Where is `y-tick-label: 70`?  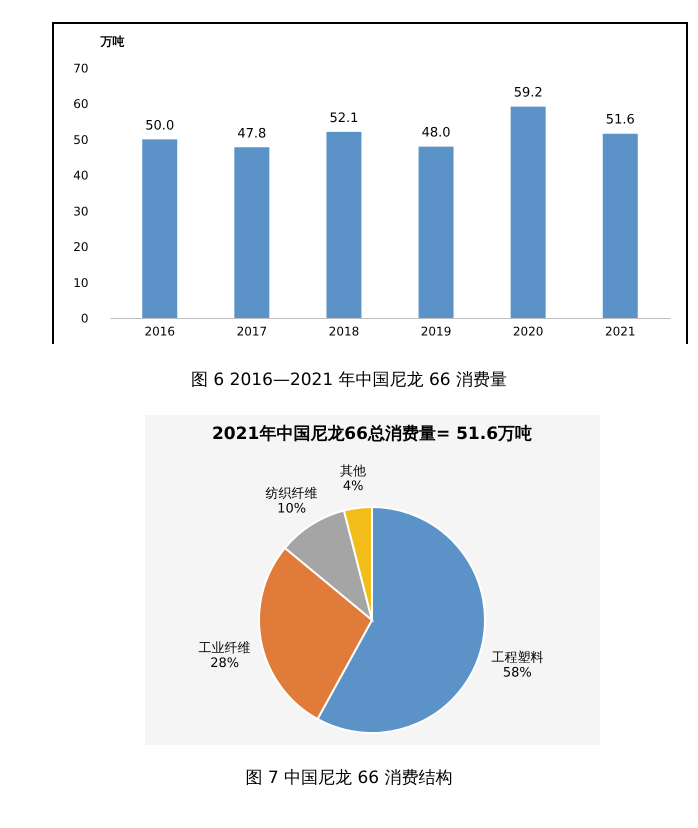 y-tick-label: 70 is located at coordinates (80, 69).